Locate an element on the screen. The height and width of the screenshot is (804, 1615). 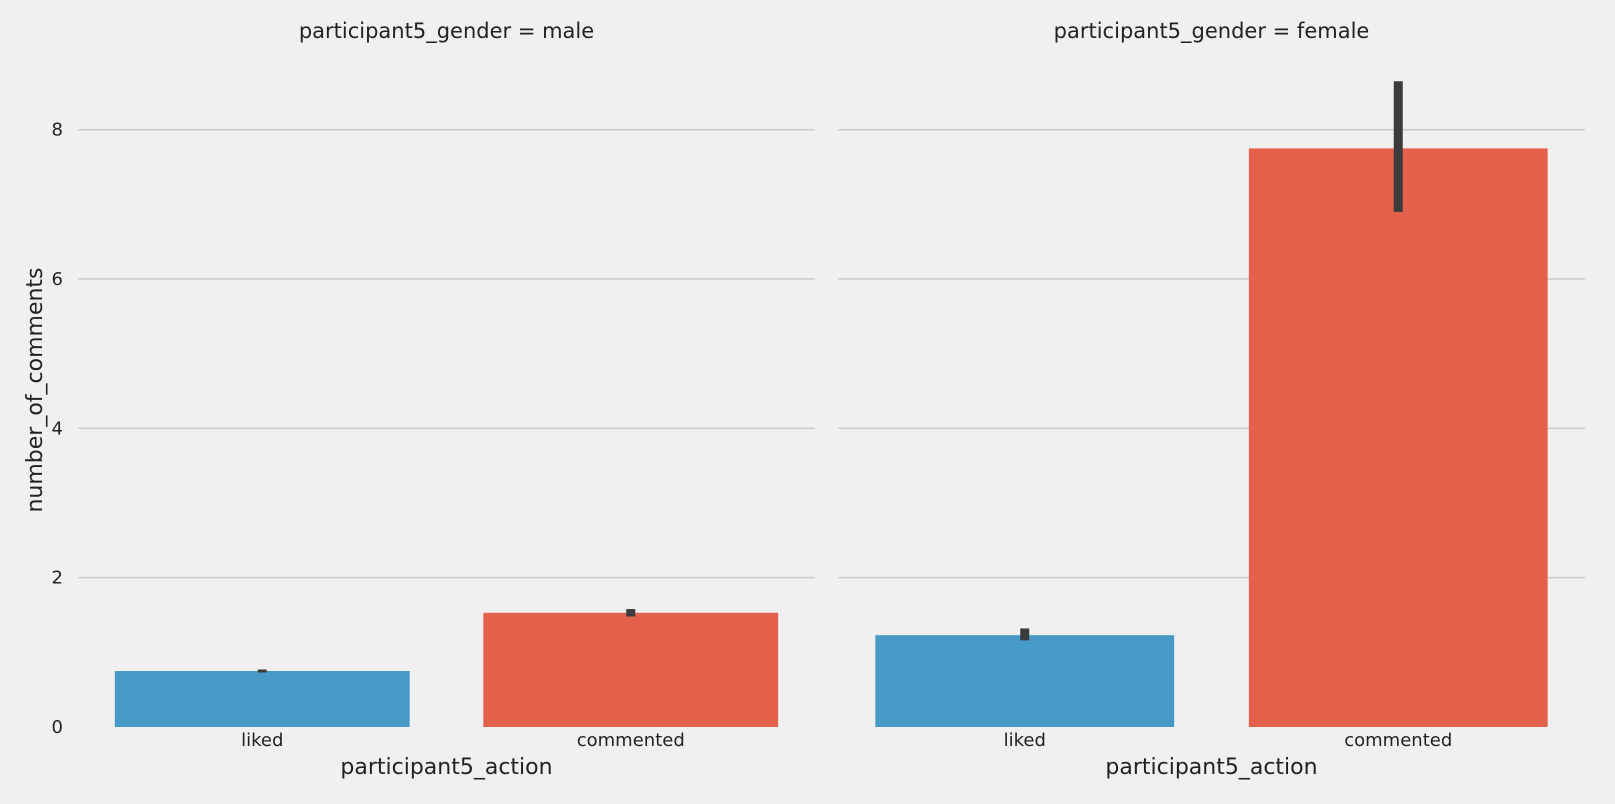
y-axis-label: number_of_comments is located at coordinates (35, 389).